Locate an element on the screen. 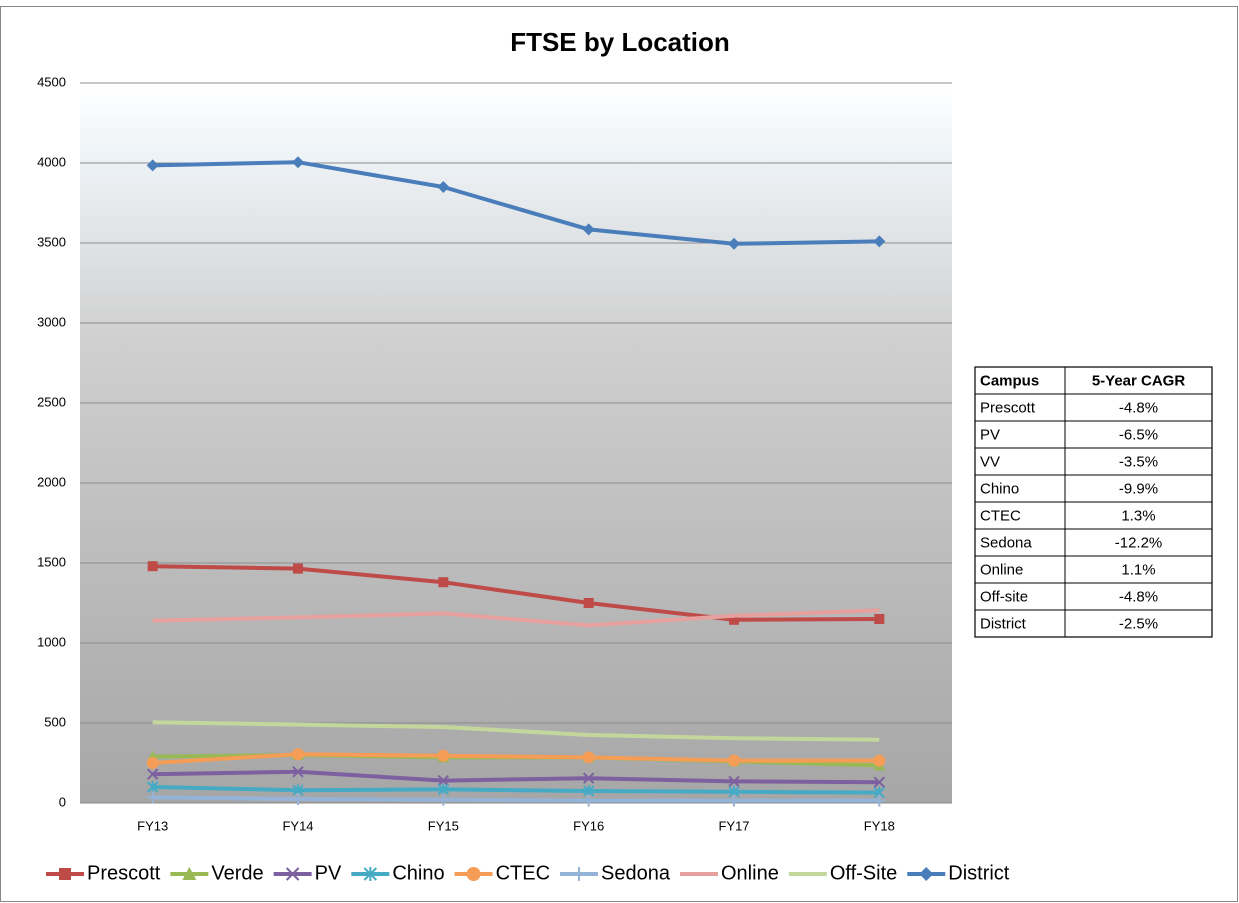 The image size is (1239, 903). y-tick-label: 4000 is located at coordinates (51, 161).